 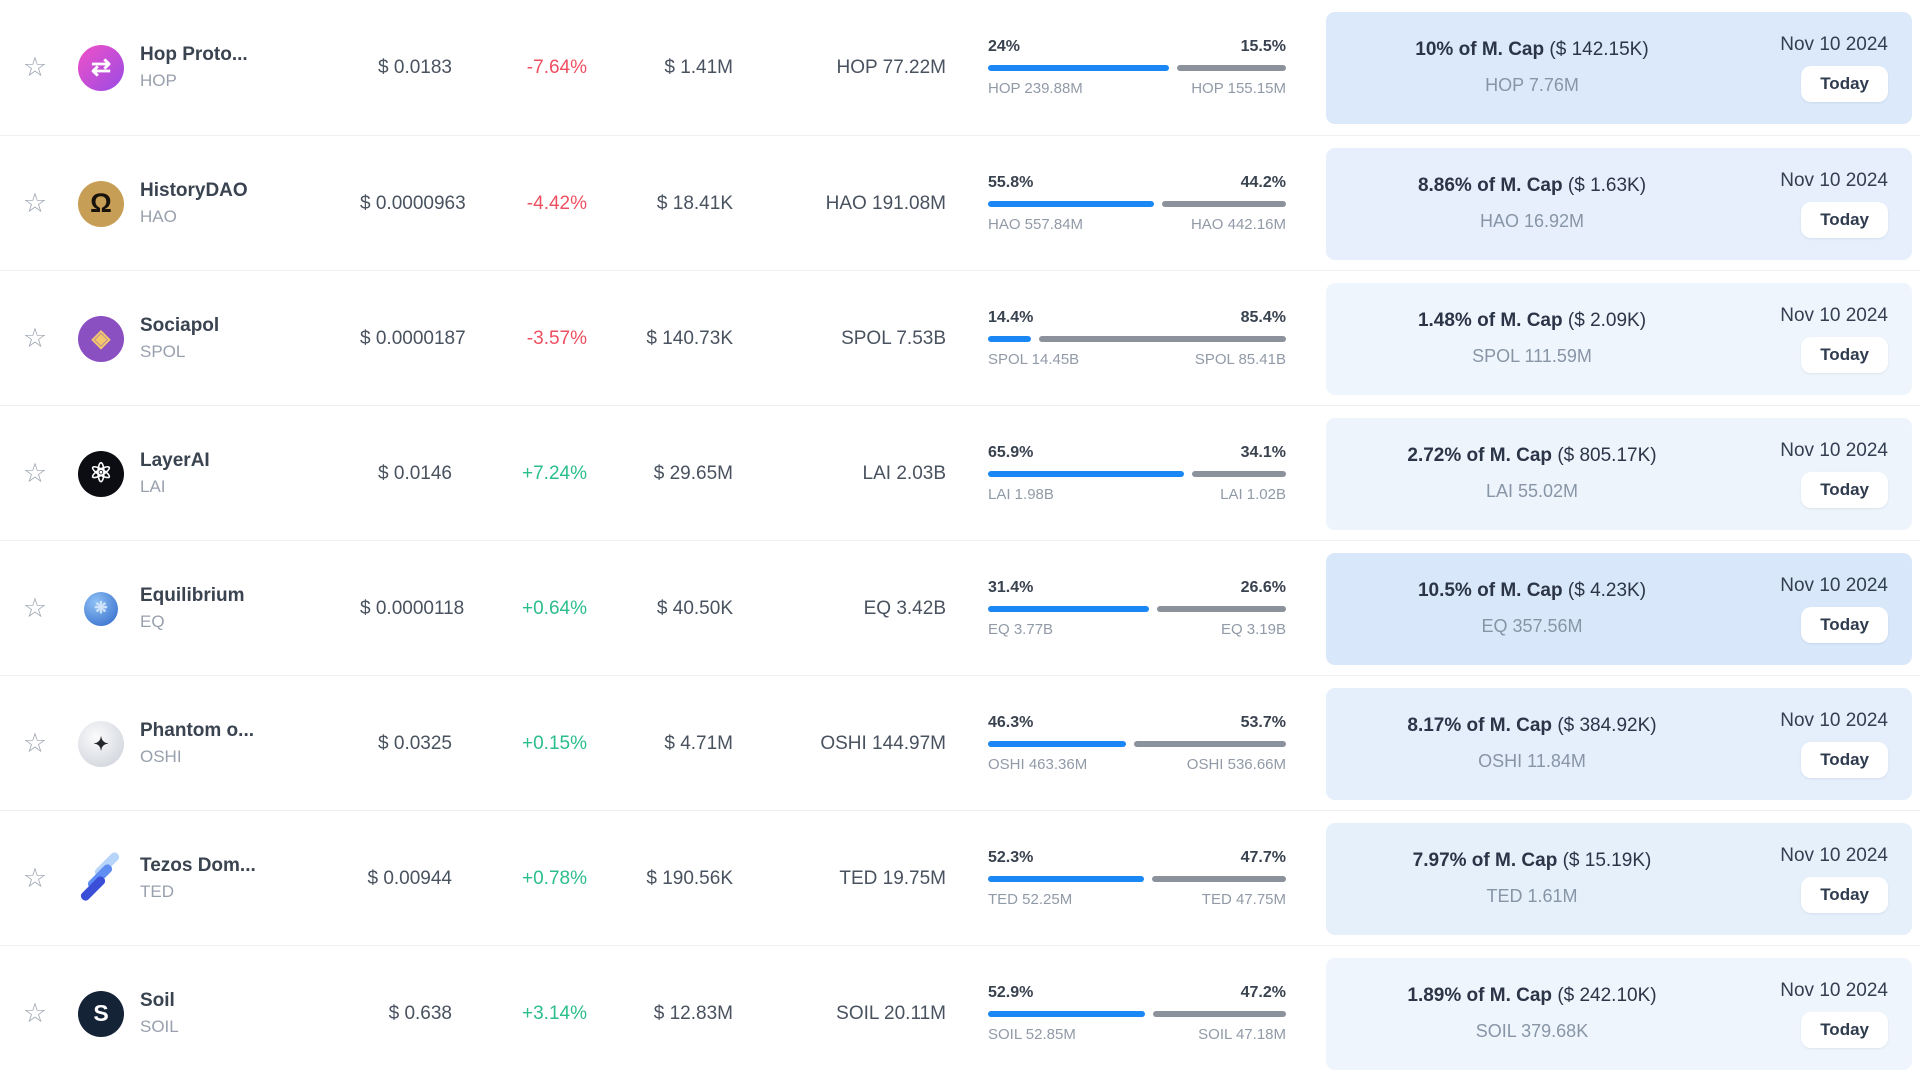 What do you see at coordinates (101, 743) in the screenshot?
I see `logo-glyph: ✦` at bounding box center [101, 743].